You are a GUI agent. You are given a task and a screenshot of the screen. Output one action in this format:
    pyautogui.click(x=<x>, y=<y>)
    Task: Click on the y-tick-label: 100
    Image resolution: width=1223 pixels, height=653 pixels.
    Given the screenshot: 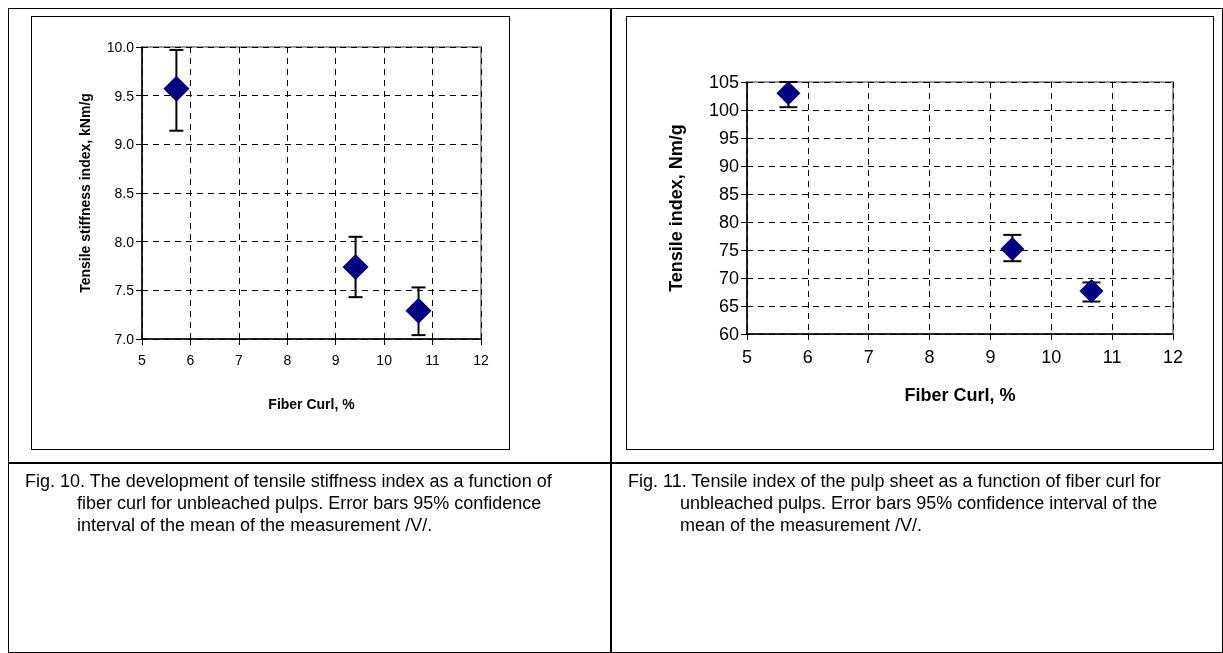 What is the action you would take?
    pyautogui.click(x=723, y=110)
    